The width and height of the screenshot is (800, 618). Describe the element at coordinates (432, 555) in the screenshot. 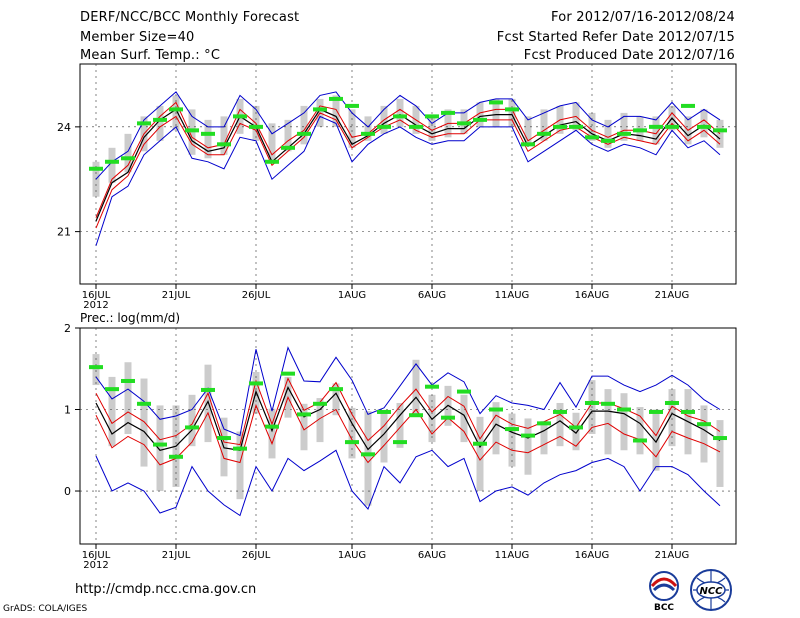

I see `prec-x-tick-label: 6AUG` at that location.